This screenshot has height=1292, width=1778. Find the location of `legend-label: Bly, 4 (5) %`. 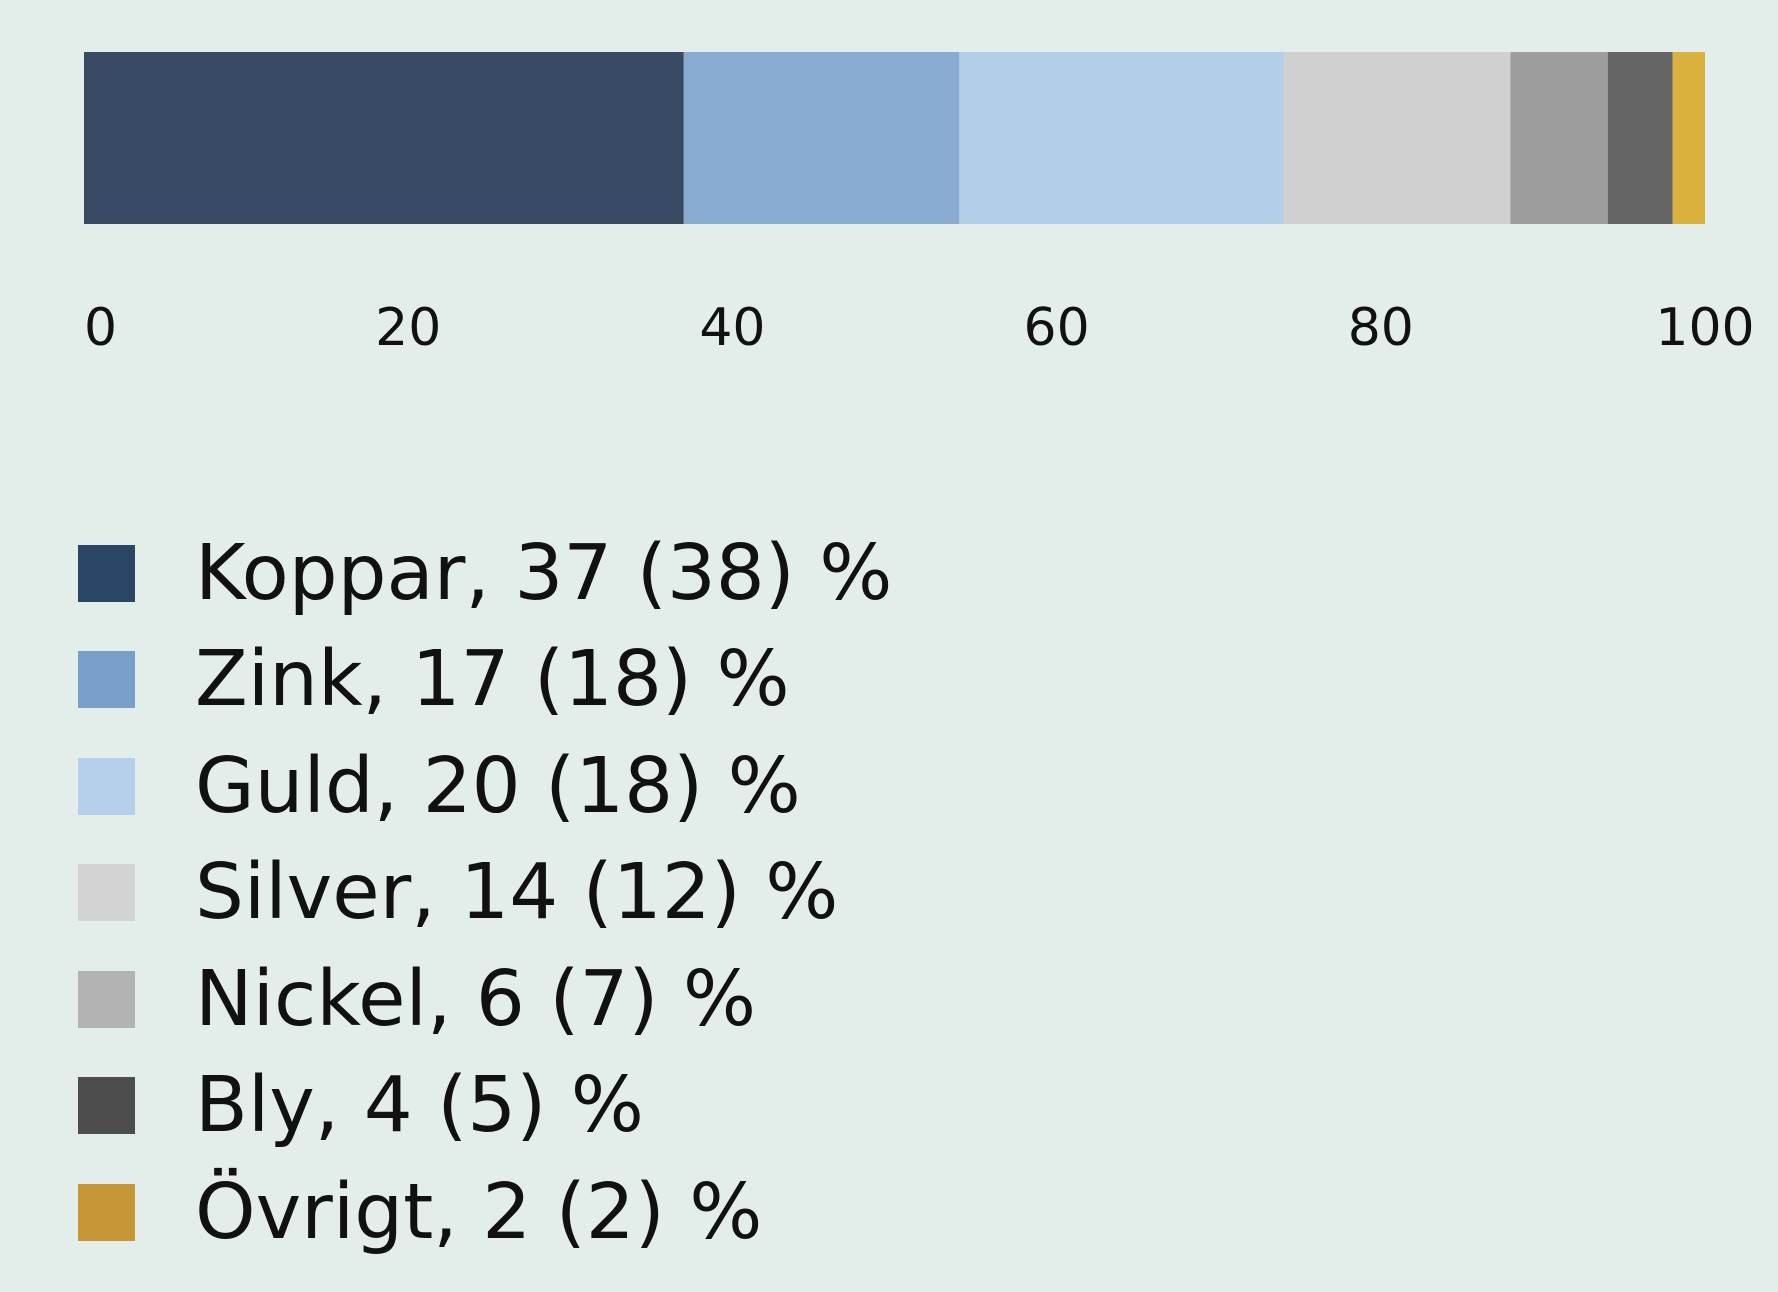

legend-label: Bly, 4 (5) % is located at coordinates (419, 1106).